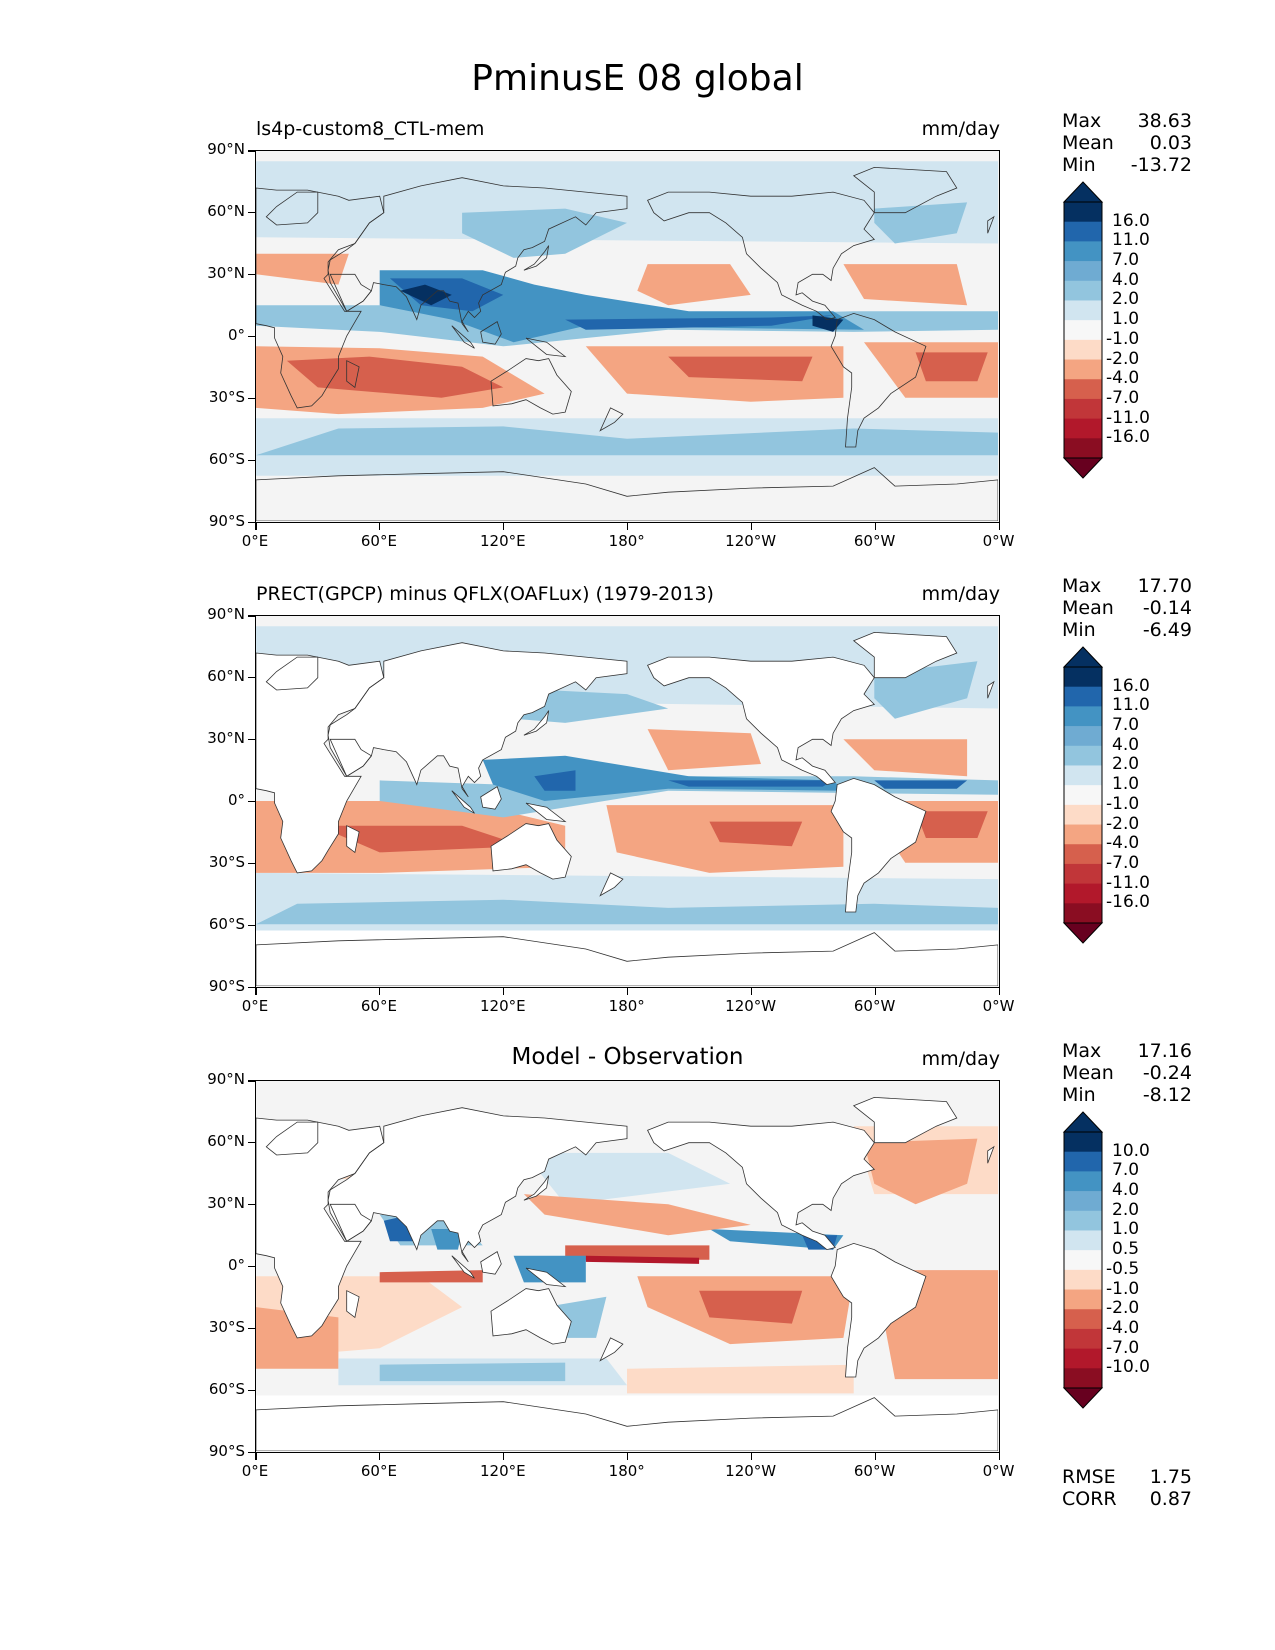 This screenshot has height=1650, width=1275. I want to click on colorbar-tick-label: 7.0, so click(1126, 1170).